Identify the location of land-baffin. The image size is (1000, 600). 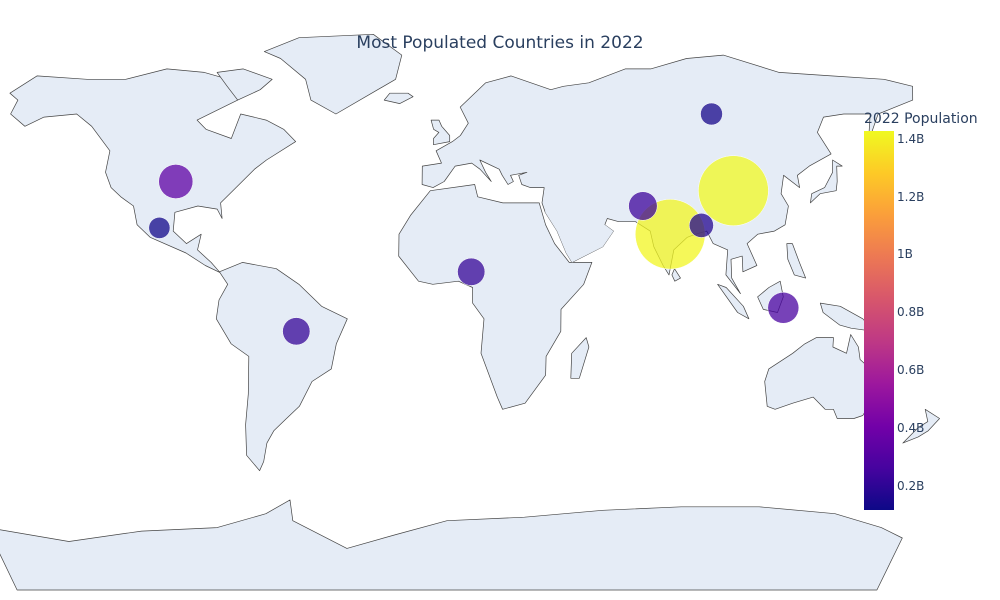
(244, 84).